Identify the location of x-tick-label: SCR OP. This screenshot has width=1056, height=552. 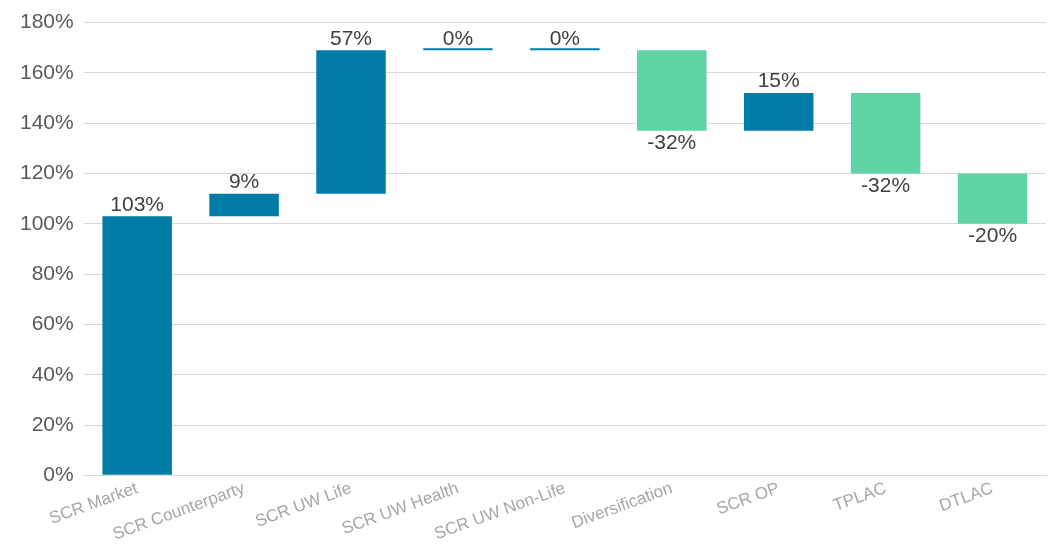
(747, 498).